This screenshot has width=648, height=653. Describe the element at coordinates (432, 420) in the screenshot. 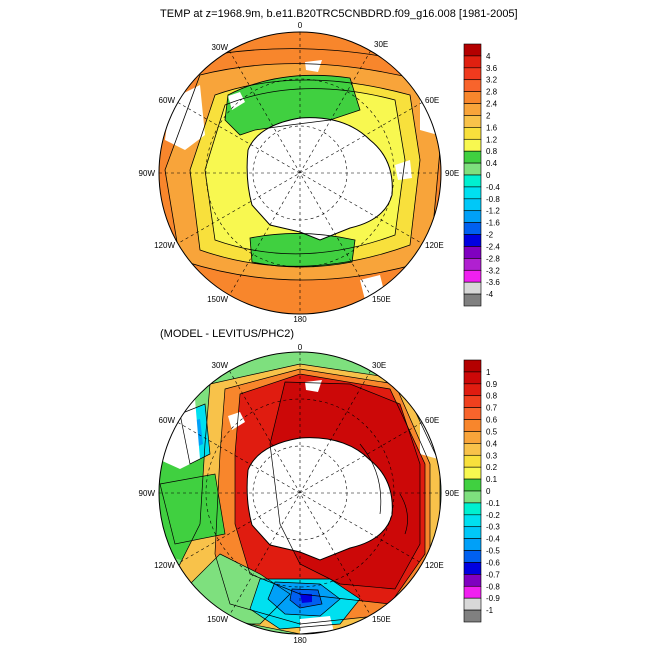

I see `lon-label-60e: 60E` at that location.